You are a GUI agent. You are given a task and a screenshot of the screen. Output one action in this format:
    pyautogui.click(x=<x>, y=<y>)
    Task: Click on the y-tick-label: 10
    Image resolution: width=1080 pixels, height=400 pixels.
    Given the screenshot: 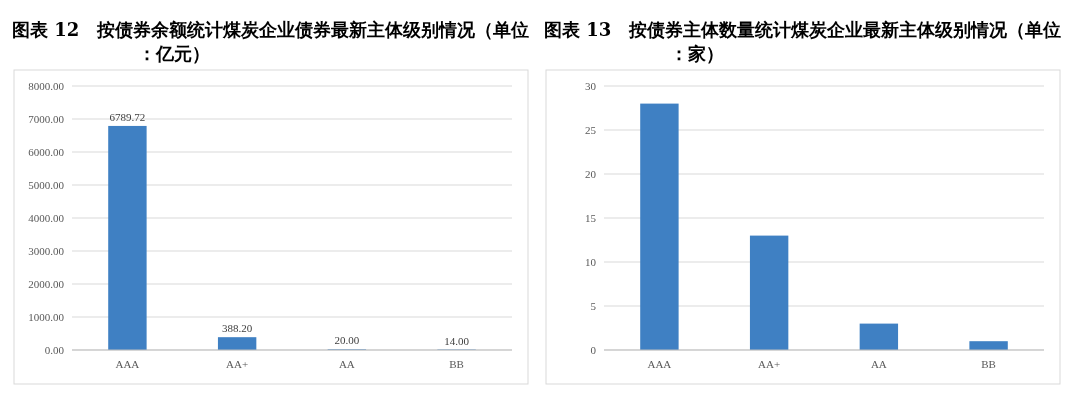 What is the action you would take?
    pyautogui.click(x=591, y=261)
    